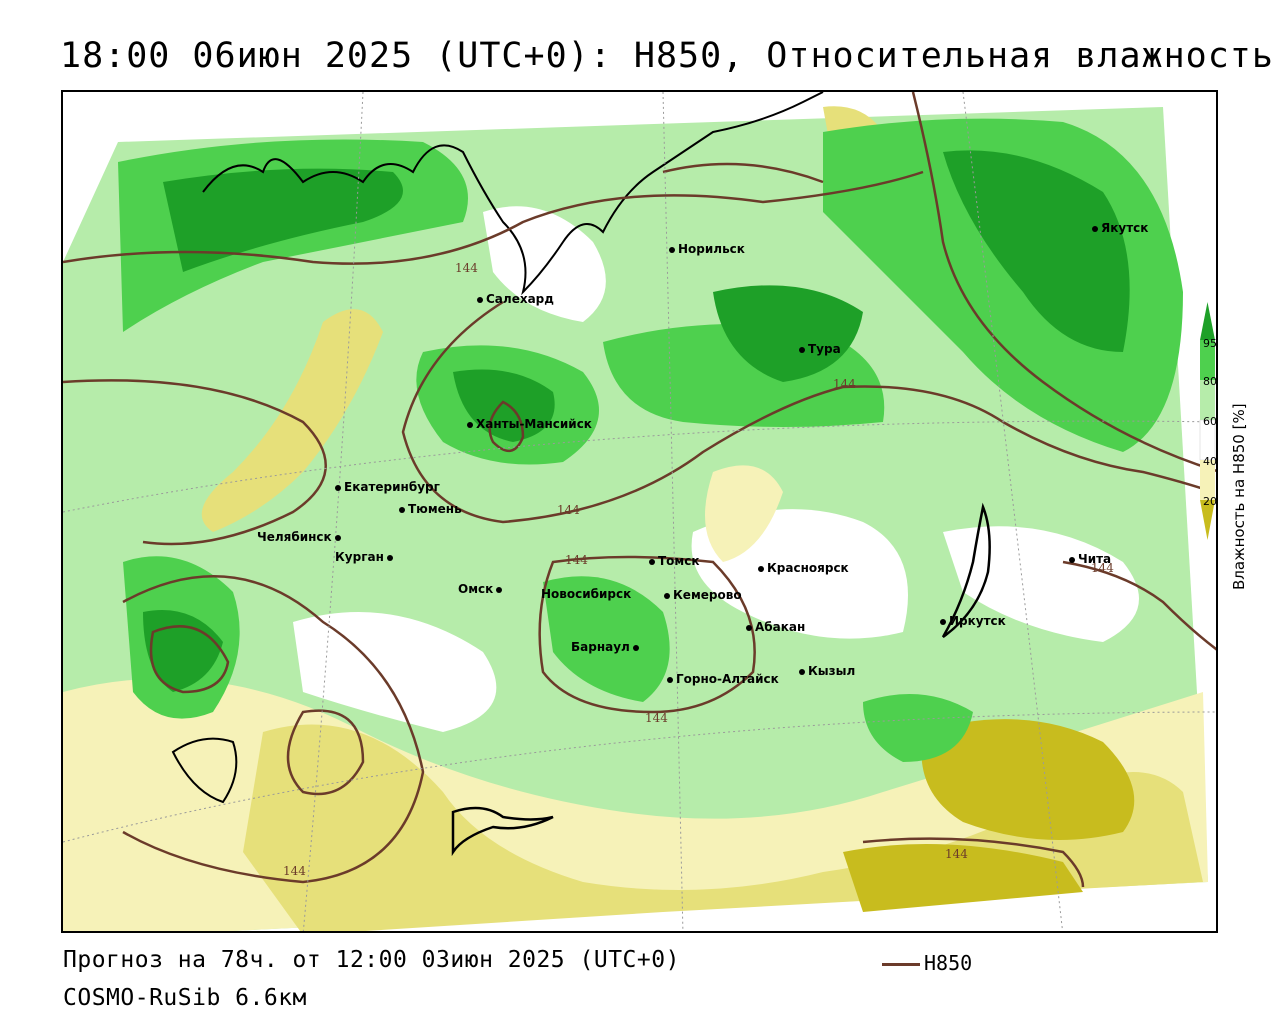 Image resolution: width=1280 pixels, height=1024 pixels. I want to click on colorbar-tick: 40, so click(1210, 461).